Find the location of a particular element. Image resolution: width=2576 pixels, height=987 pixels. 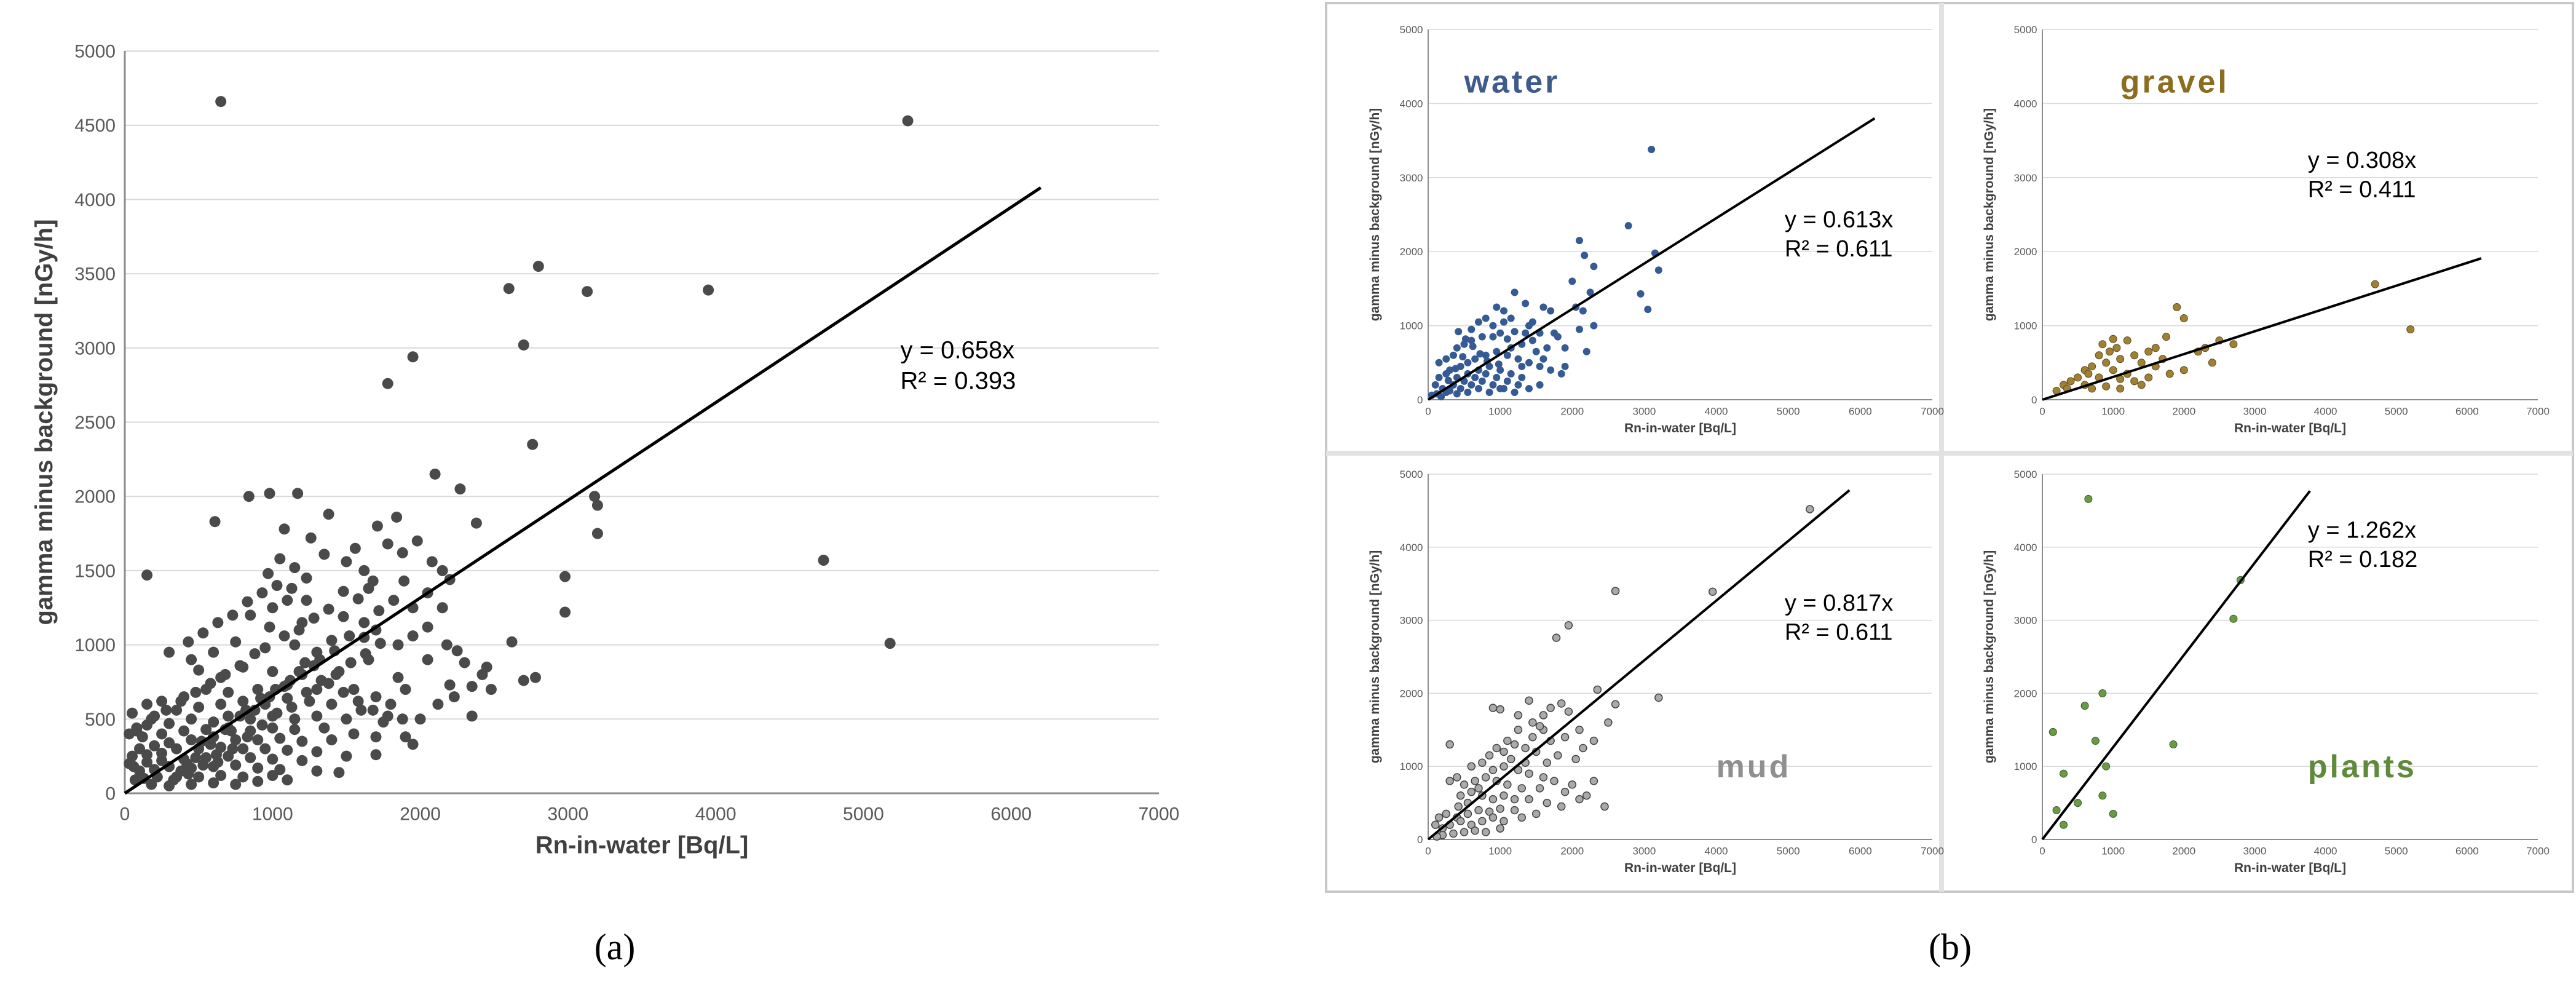

y-tick-label: 0 is located at coordinates (2034, 400).